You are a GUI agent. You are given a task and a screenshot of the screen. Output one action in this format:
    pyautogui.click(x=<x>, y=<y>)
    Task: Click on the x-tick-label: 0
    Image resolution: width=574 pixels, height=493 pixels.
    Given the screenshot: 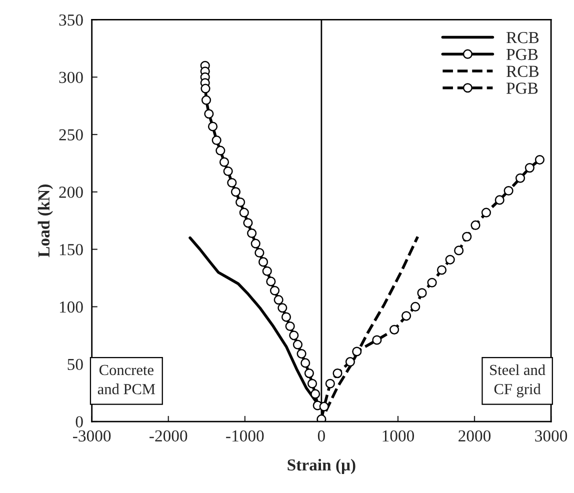 What is the action you would take?
    pyautogui.click(x=321, y=436)
    